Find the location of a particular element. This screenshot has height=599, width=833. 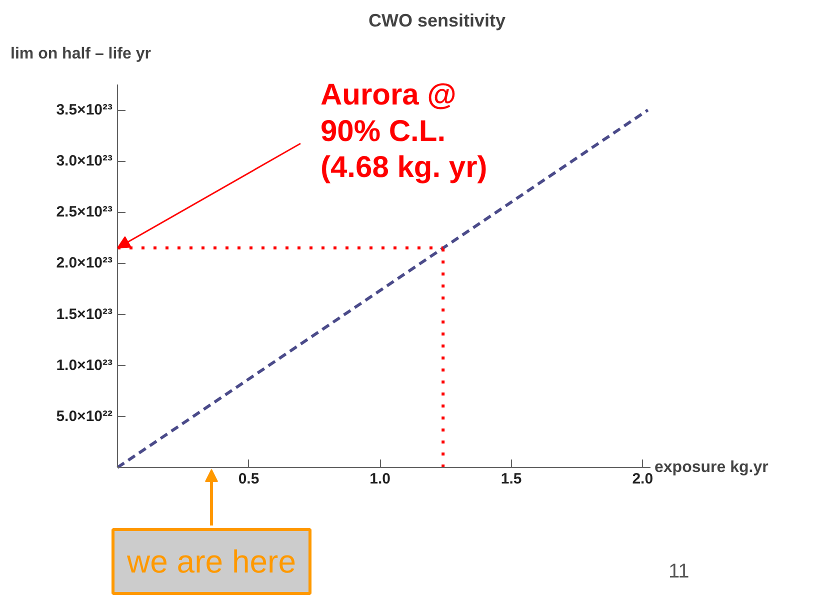

x-tick-label: 1.0 is located at coordinates (380, 479).